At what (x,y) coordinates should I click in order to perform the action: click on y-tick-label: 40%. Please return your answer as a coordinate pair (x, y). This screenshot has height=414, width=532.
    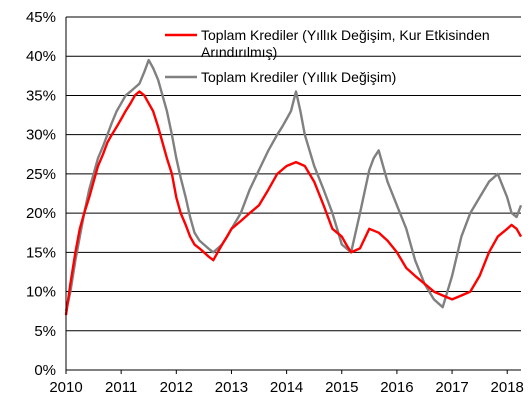
    Looking at the image, I should click on (41, 56).